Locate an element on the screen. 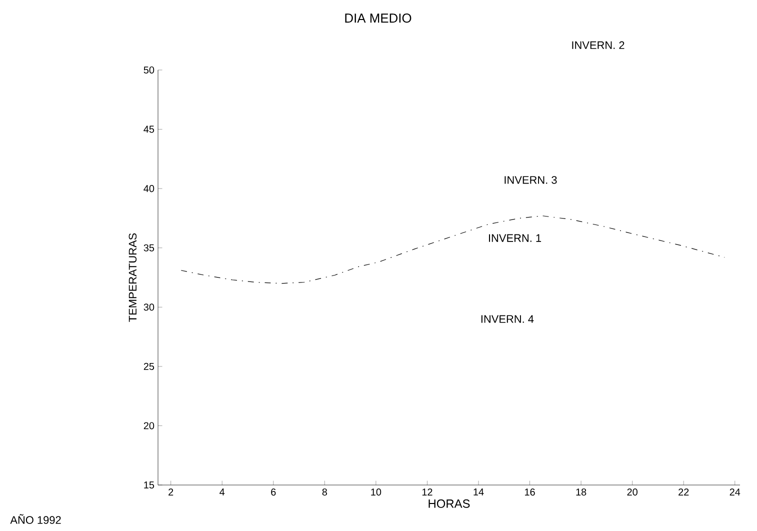 This screenshot has width=757, height=531. y-tick-label: 45 is located at coordinates (149, 129).